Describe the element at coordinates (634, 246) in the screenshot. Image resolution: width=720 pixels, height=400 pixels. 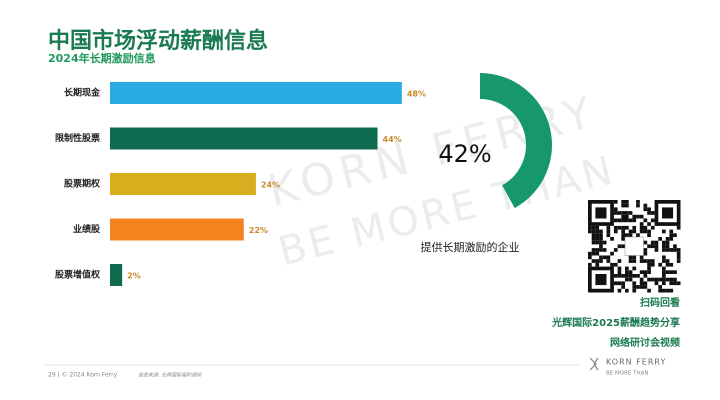
I see `qr-logo` at that location.